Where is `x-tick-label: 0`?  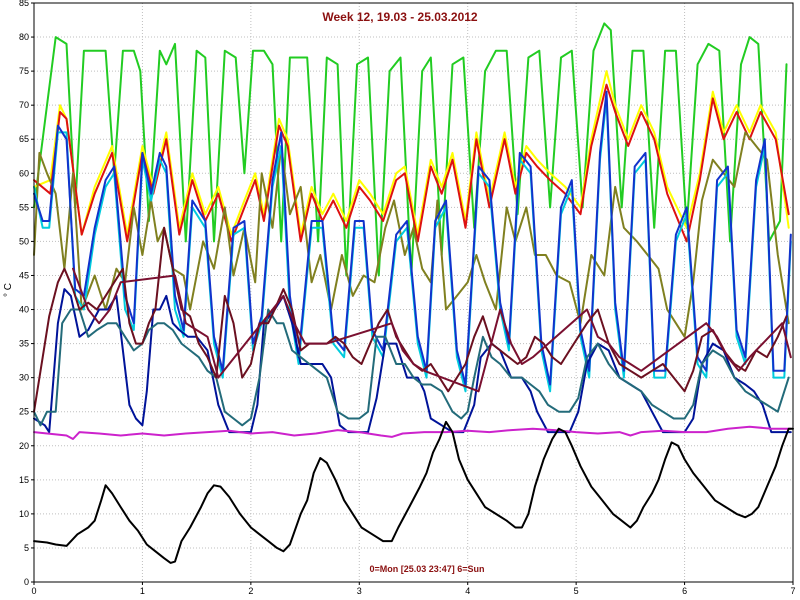 x-tick-label: 0 is located at coordinates (33, 591).